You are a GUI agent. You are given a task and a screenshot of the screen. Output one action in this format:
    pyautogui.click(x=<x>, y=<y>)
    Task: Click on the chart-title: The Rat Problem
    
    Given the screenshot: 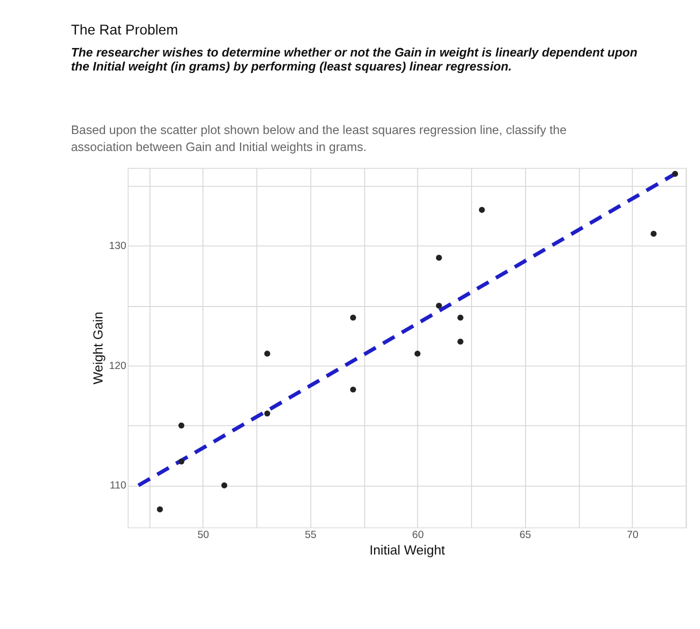 What is the action you would take?
    pyautogui.click(x=124, y=30)
    